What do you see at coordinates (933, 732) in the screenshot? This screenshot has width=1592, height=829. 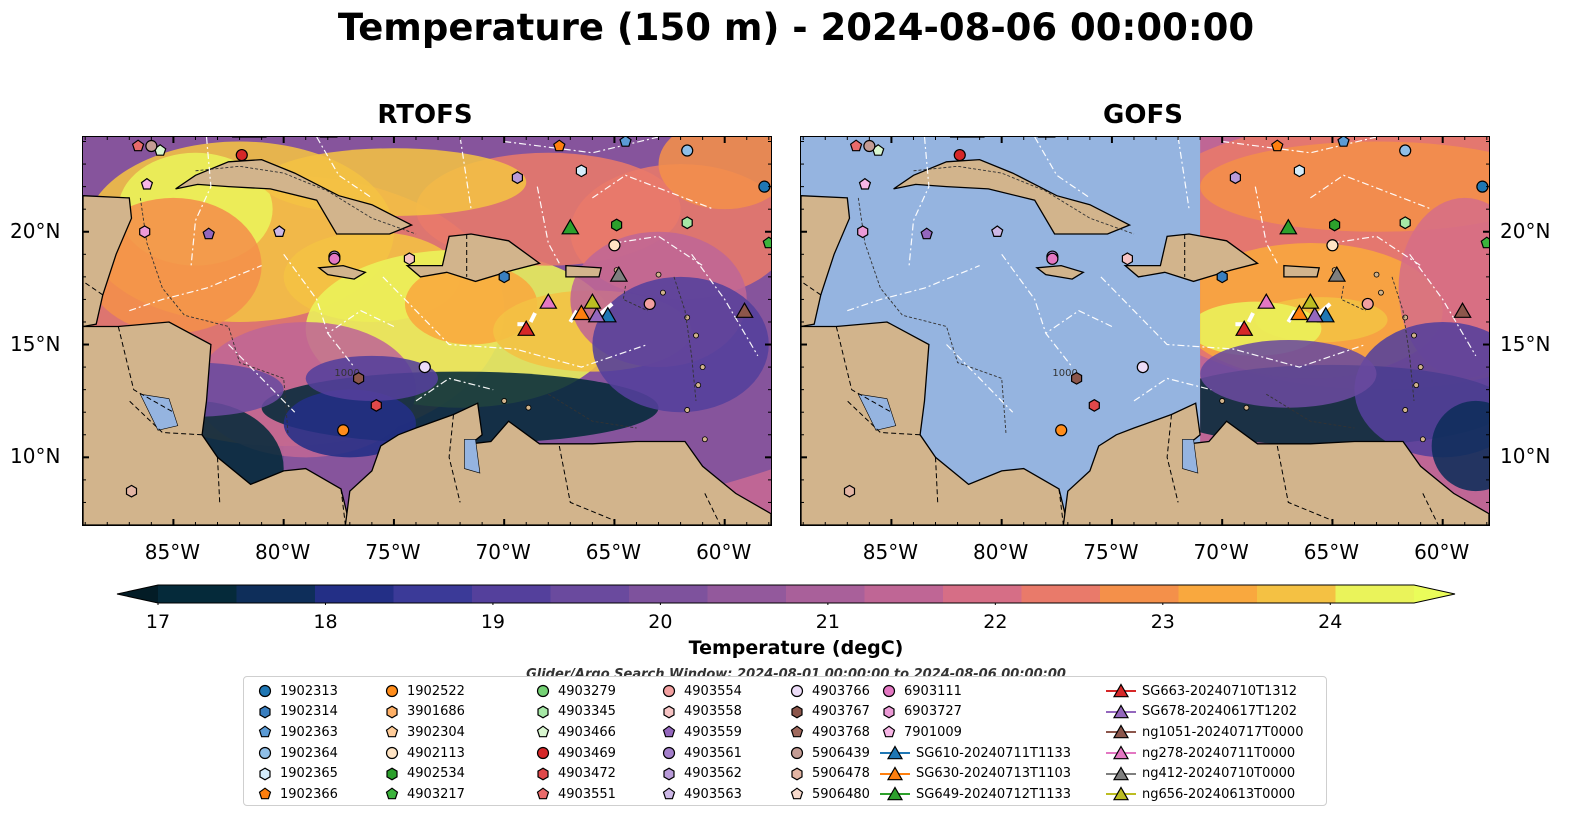 I see `legend-label: 7901009` at bounding box center [933, 732].